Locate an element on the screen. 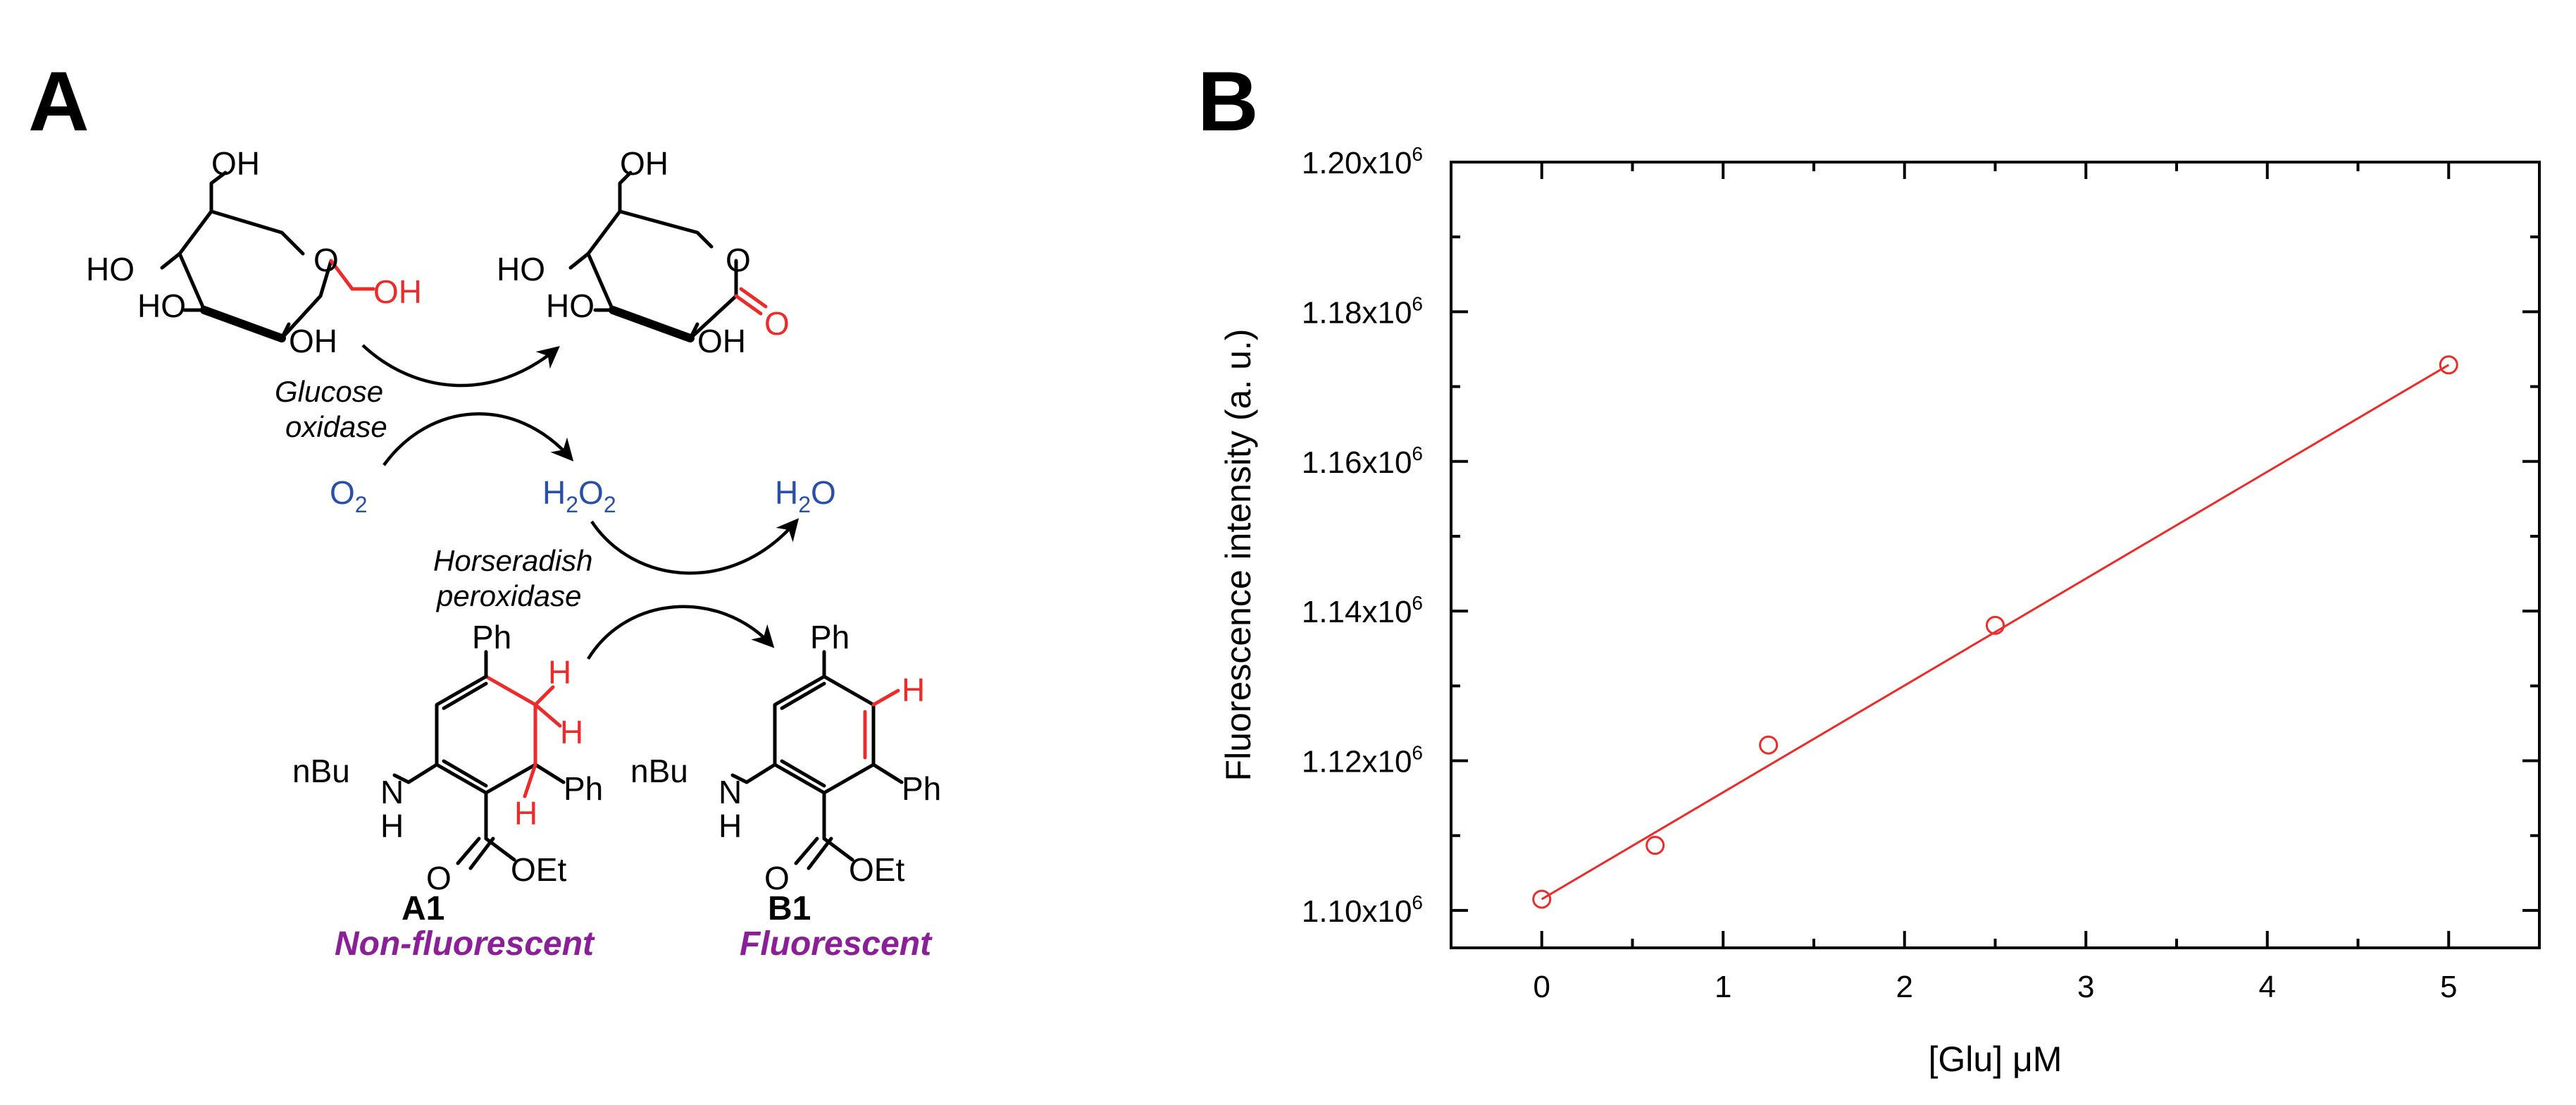 The height and width of the screenshot is (1105, 2576). svg-text: oxidase is located at coordinates (336, 427).